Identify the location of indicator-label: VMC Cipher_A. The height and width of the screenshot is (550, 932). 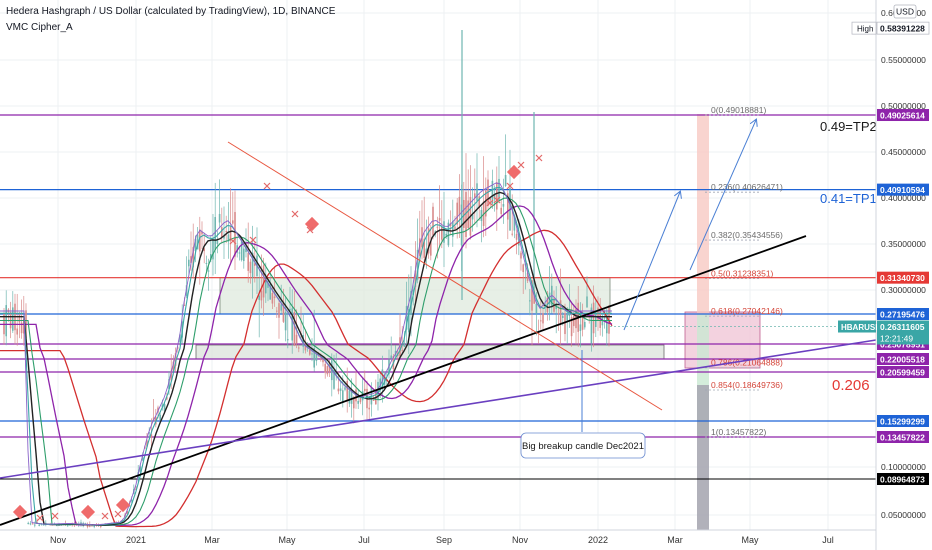
(39, 27).